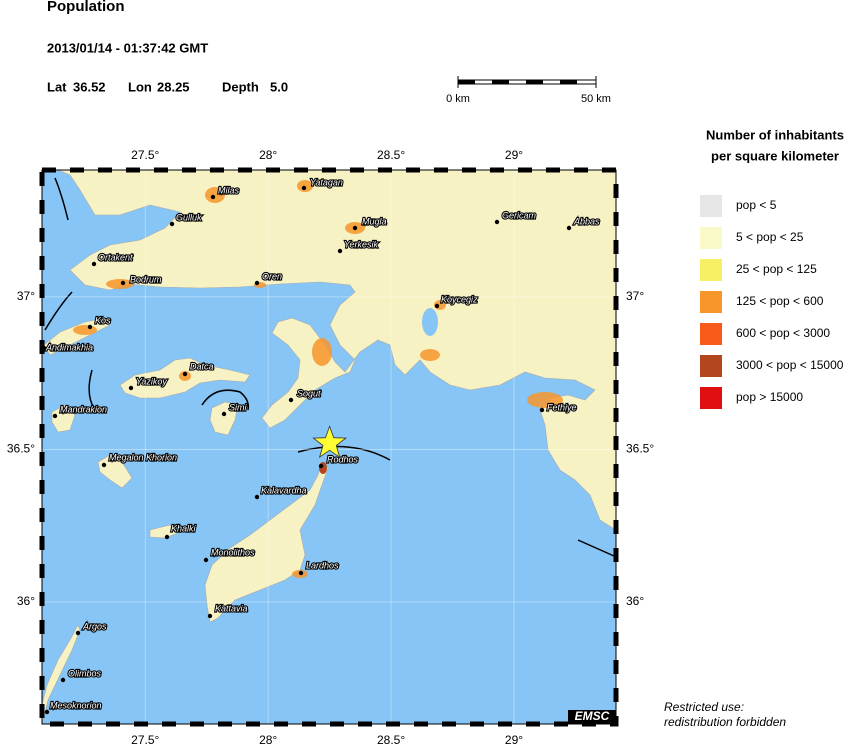 The height and width of the screenshot is (746, 860). I want to click on lon-value: 28.25, so click(173, 86).